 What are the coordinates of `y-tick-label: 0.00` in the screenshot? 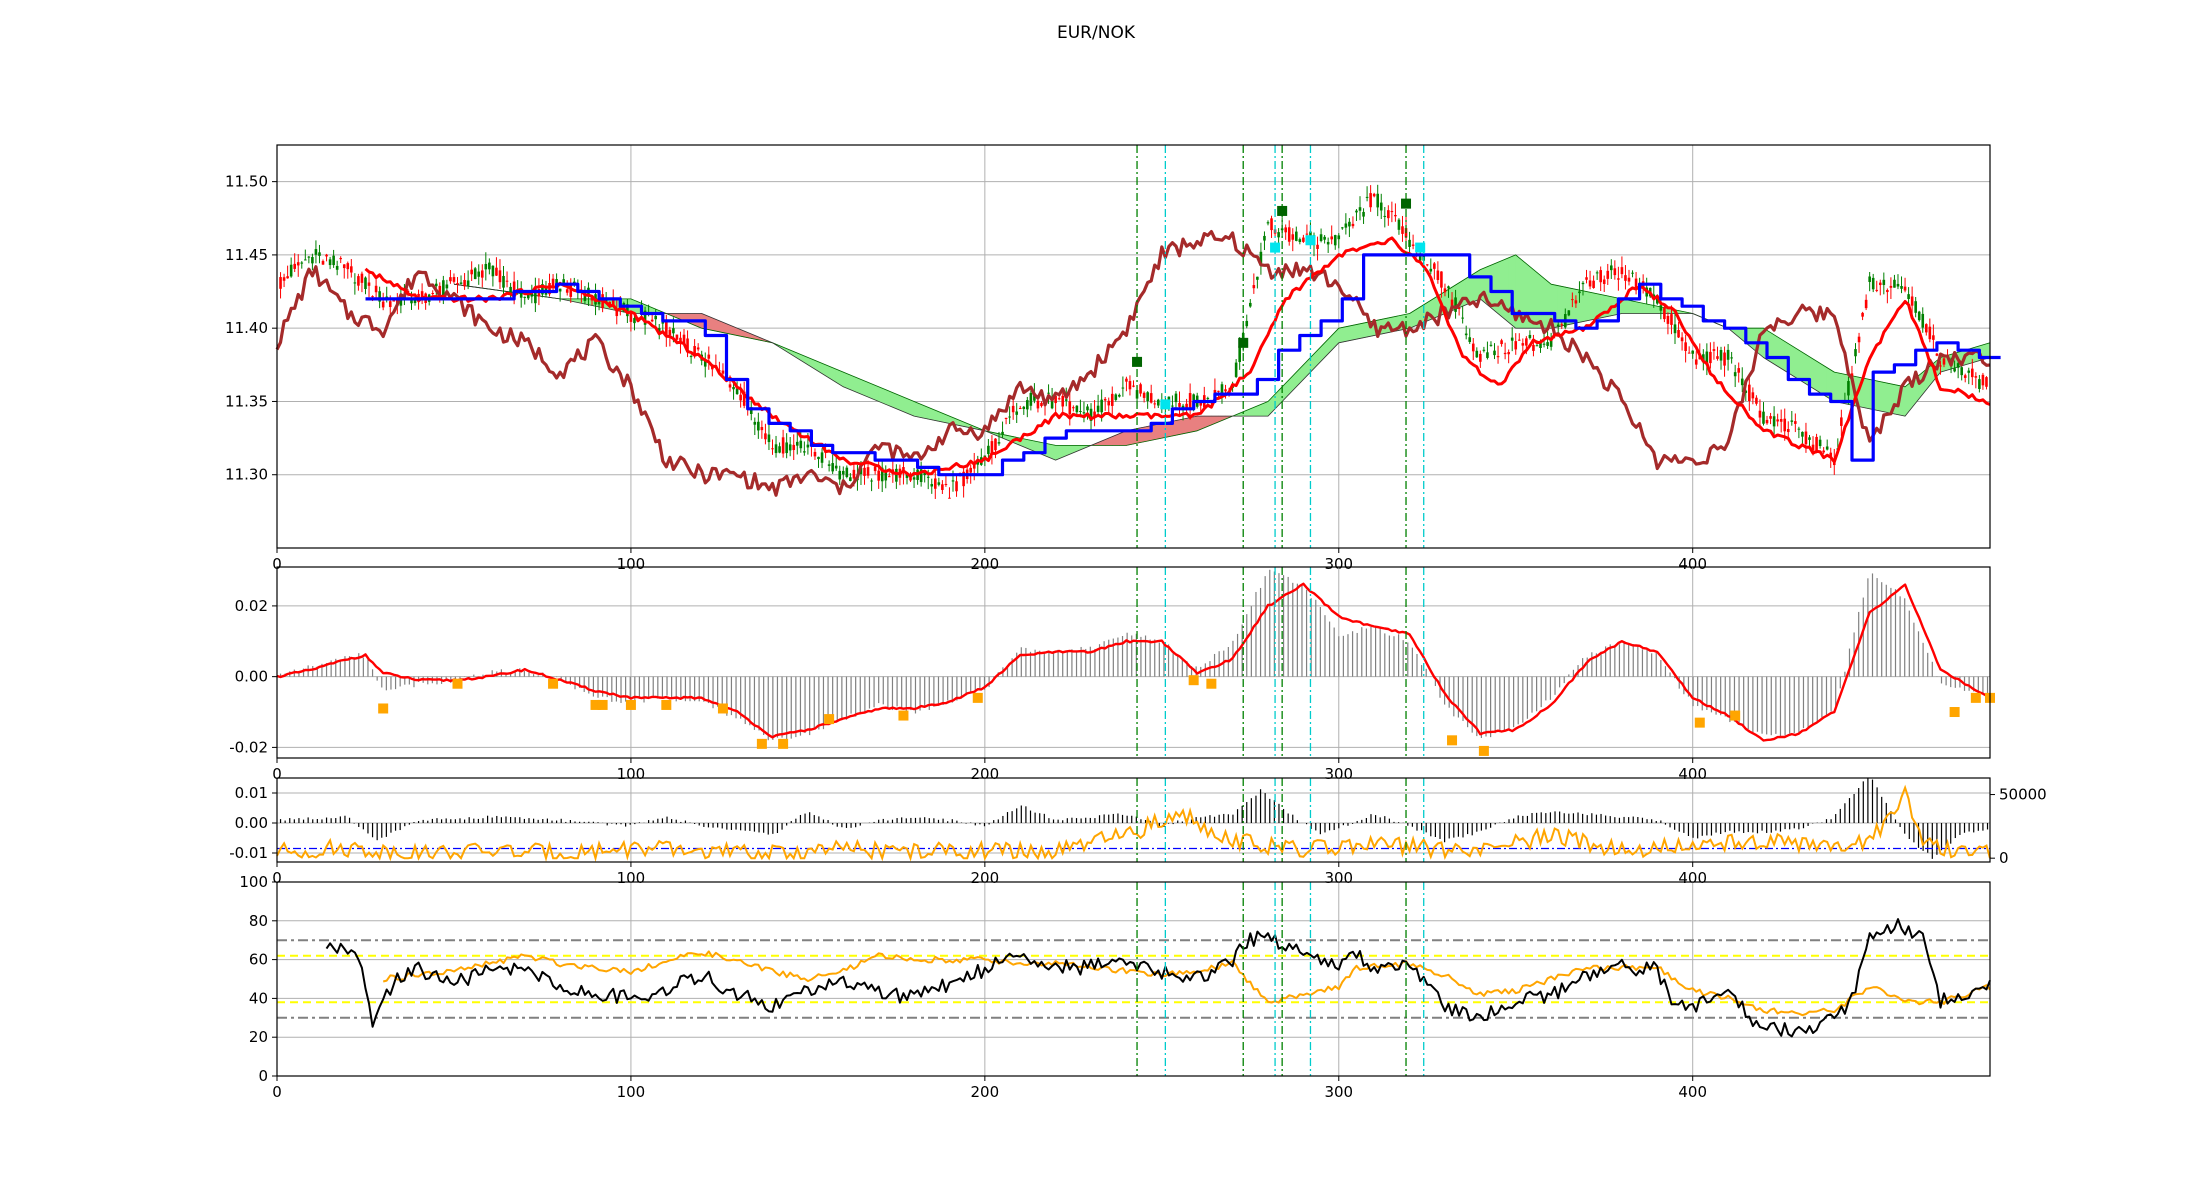 It's located at (251, 677).